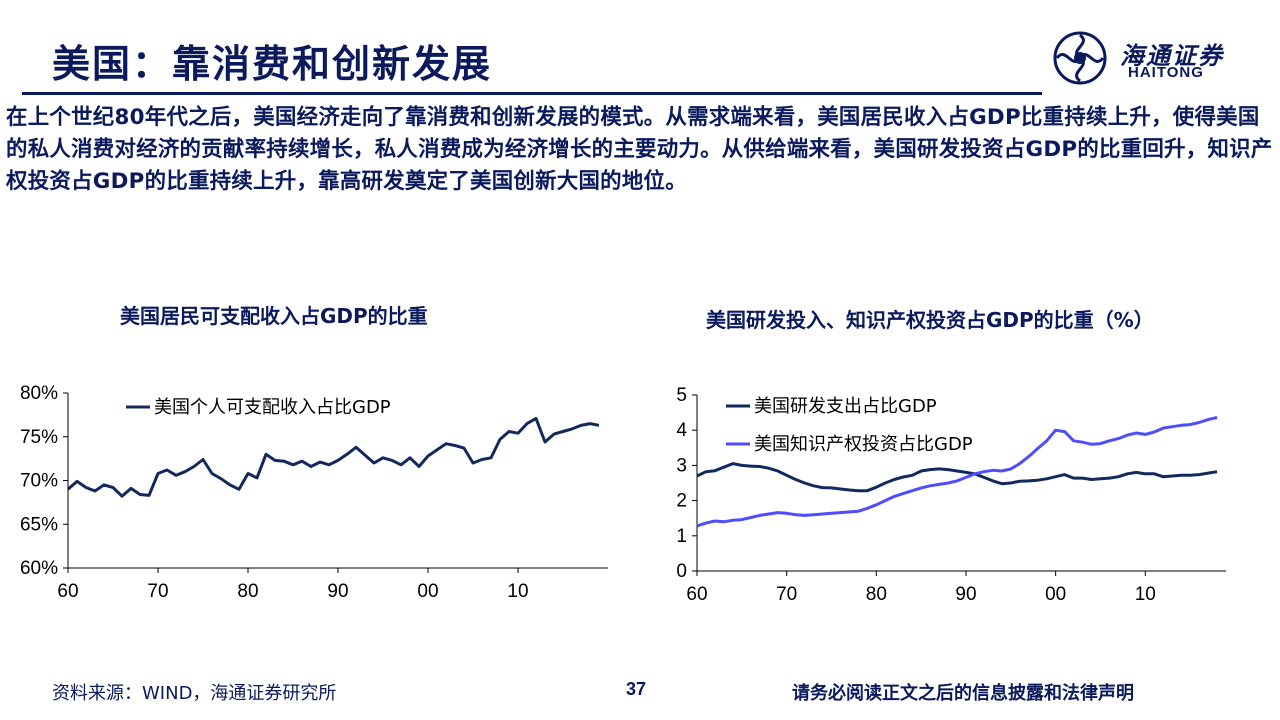 The image size is (1280, 720). I want to click on logo-text-cn: 海通证券, so click(1172, 55).